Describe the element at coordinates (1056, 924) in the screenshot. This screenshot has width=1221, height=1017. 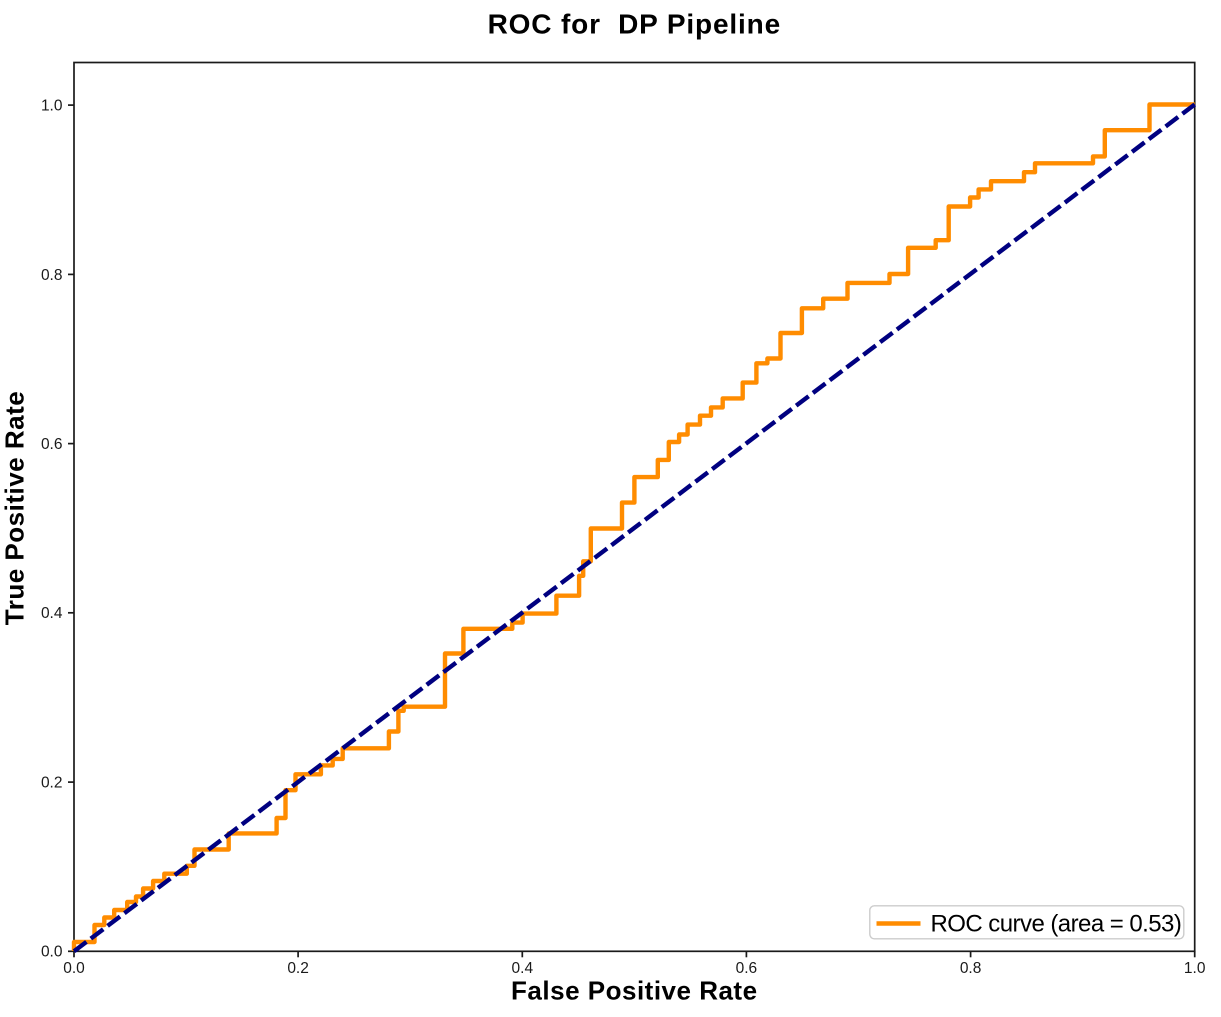
I see `svg-text: ROC curve (area = 0.53)` at that location.